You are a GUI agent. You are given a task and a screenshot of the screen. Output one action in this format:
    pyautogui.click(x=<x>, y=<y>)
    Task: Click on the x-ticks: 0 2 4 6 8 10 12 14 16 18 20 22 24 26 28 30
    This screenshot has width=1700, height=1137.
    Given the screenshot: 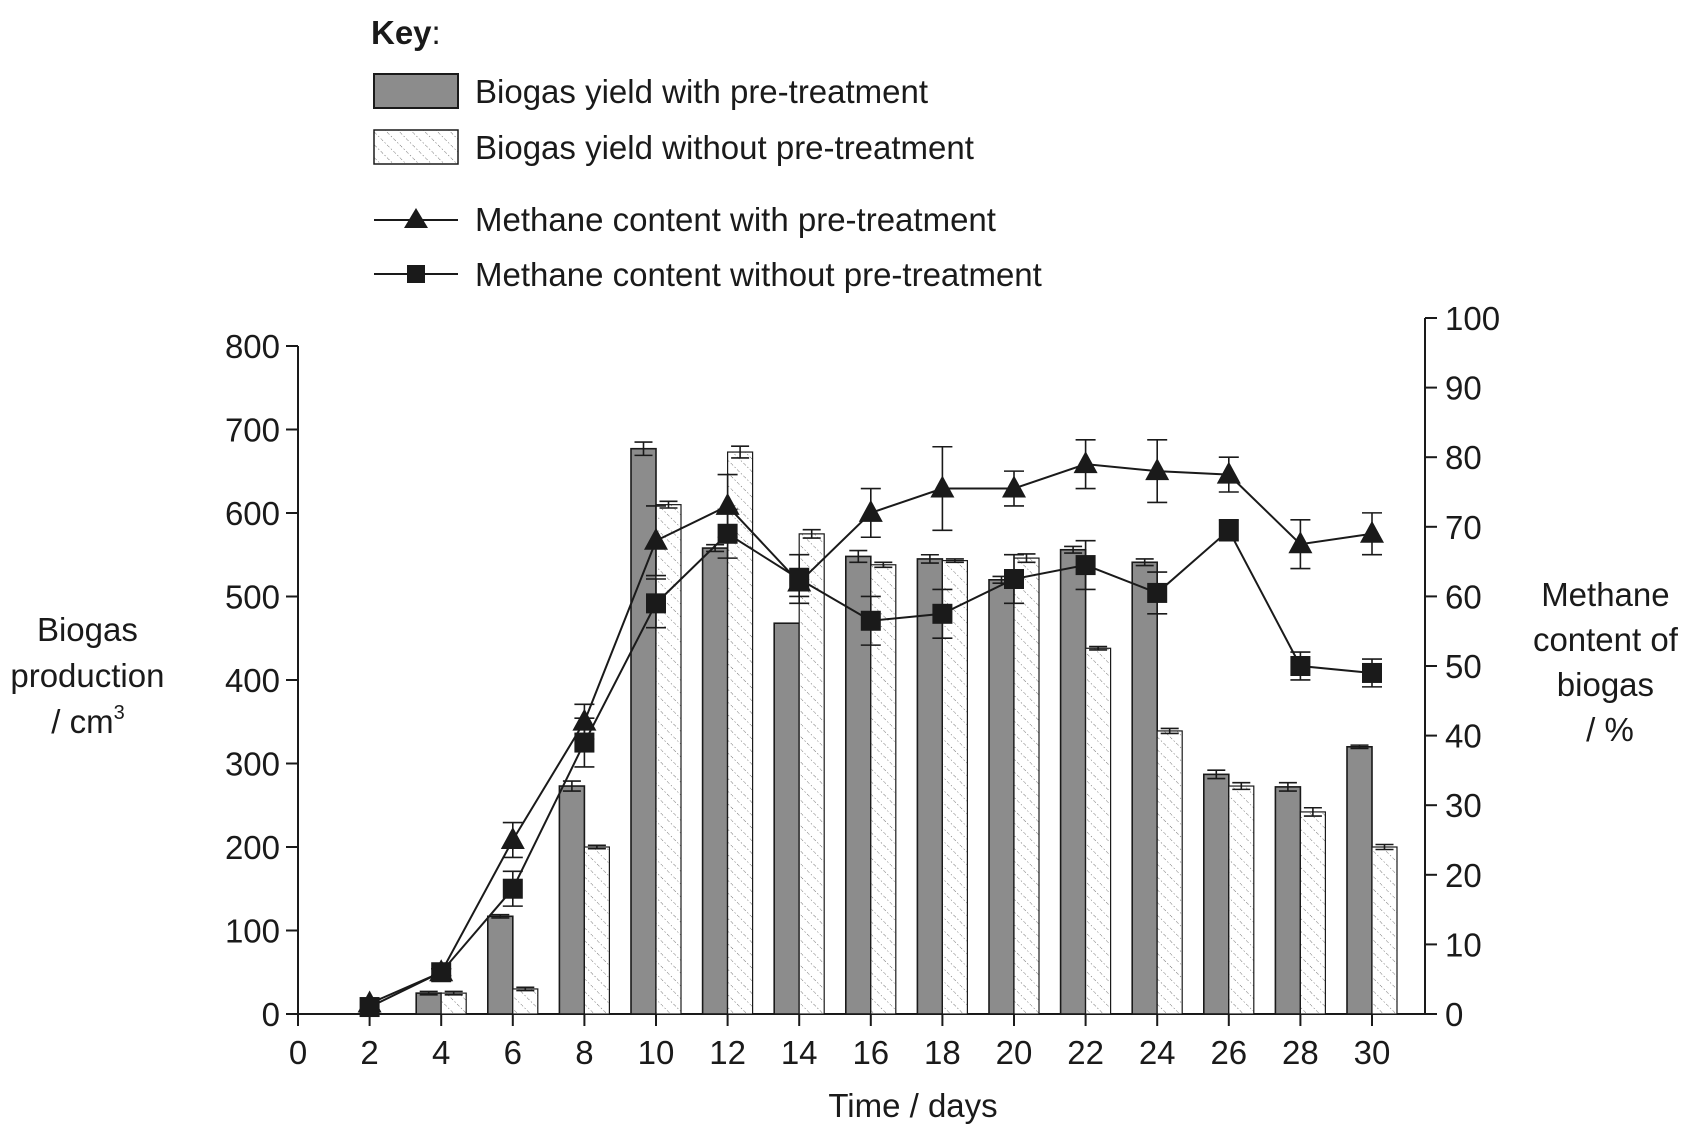 What is the action you would take?
    pyautogui.click(x=840, y=1042)
    